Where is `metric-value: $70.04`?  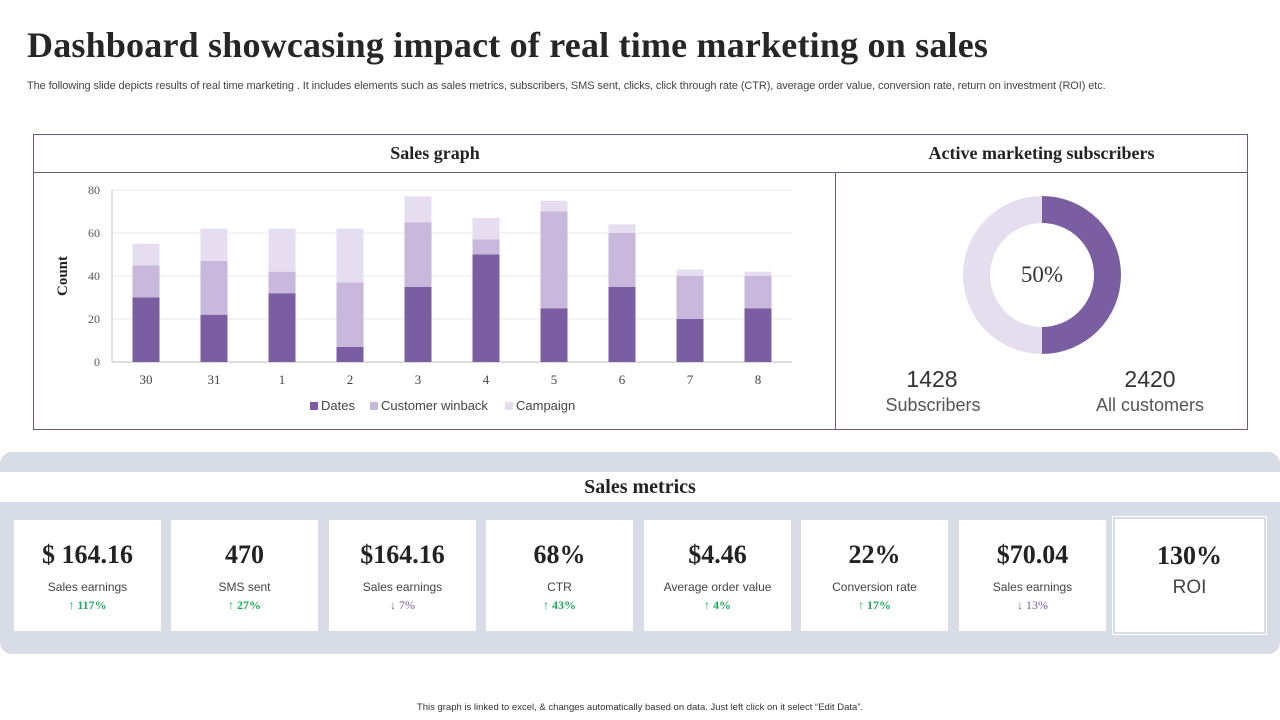
metric-value: $70.04 is located at coordinates (1032, 554).